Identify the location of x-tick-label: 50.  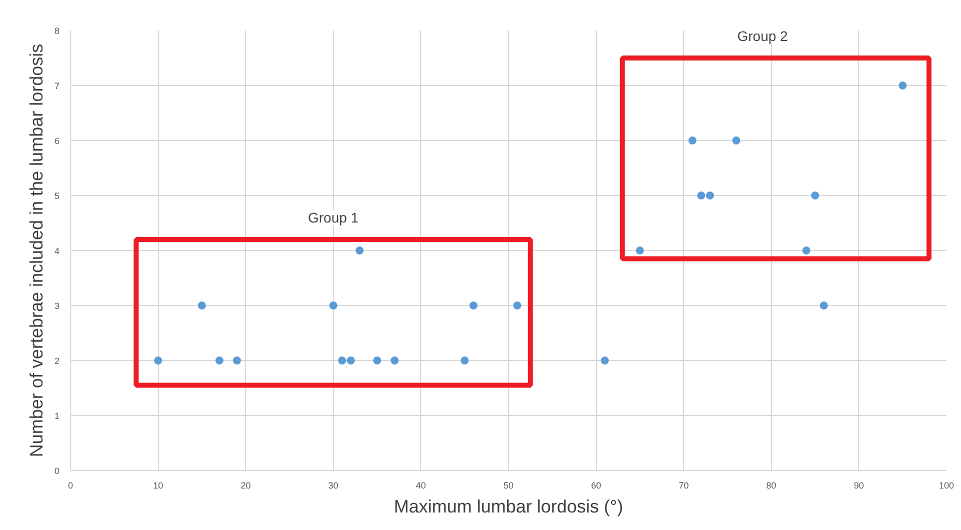
(508, 485).